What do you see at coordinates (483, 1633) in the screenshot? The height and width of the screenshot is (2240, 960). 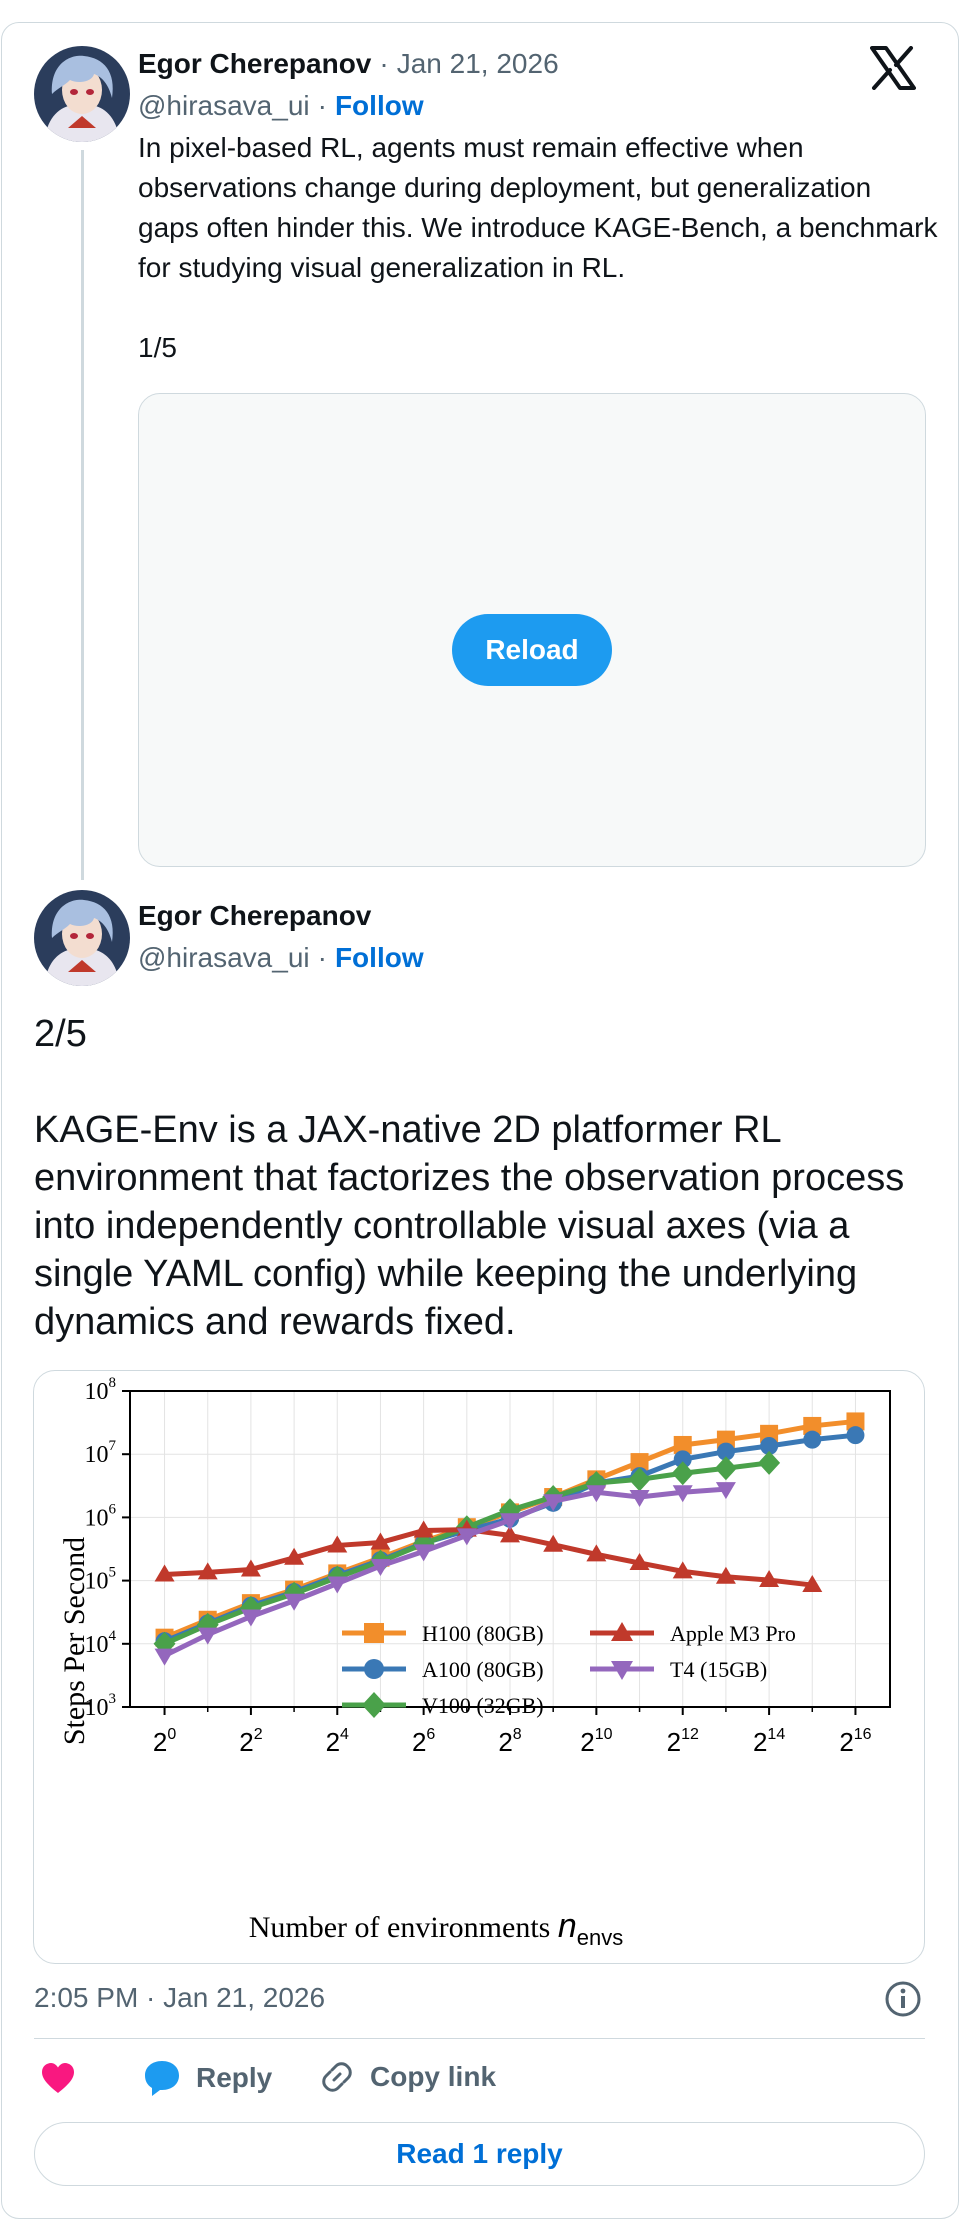 I see `legend-label: H100 (80GB)` at bounding box center [483, 1633].